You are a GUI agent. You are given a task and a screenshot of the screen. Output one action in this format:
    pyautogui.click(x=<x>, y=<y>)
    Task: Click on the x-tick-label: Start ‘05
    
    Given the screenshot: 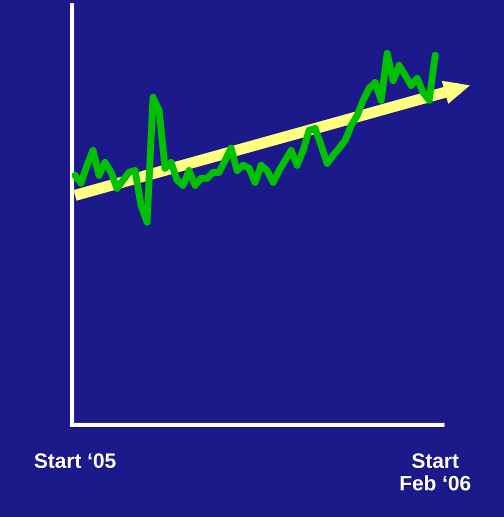 What is the action you would take?
    pyautogui.click(x=75, y=460)
    